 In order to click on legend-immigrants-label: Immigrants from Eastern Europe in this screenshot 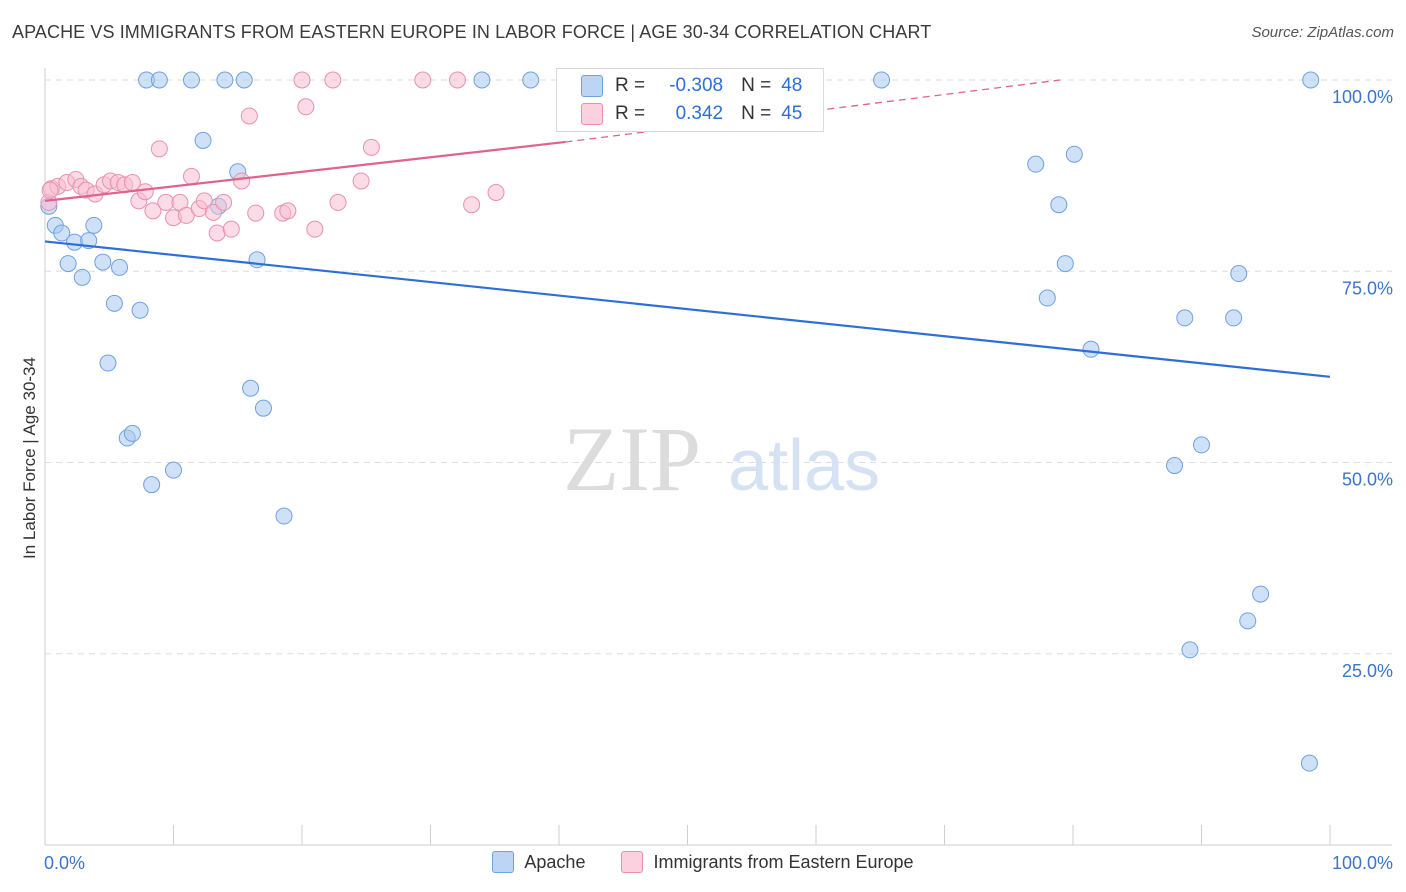, I will do `click(783, 861)`.